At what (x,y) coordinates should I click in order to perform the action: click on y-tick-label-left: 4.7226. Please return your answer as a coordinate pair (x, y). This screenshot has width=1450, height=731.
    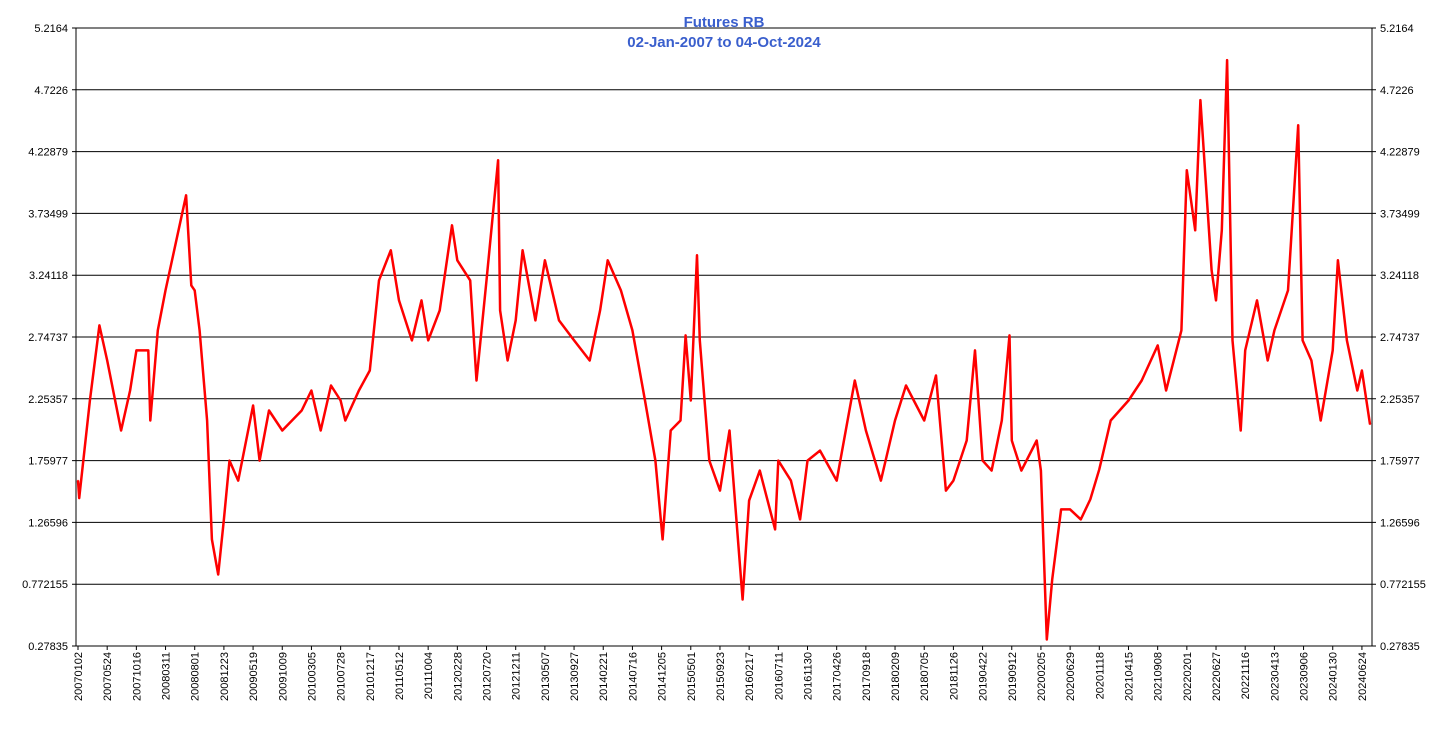
    Looking at the image, I should click on (51, 91).